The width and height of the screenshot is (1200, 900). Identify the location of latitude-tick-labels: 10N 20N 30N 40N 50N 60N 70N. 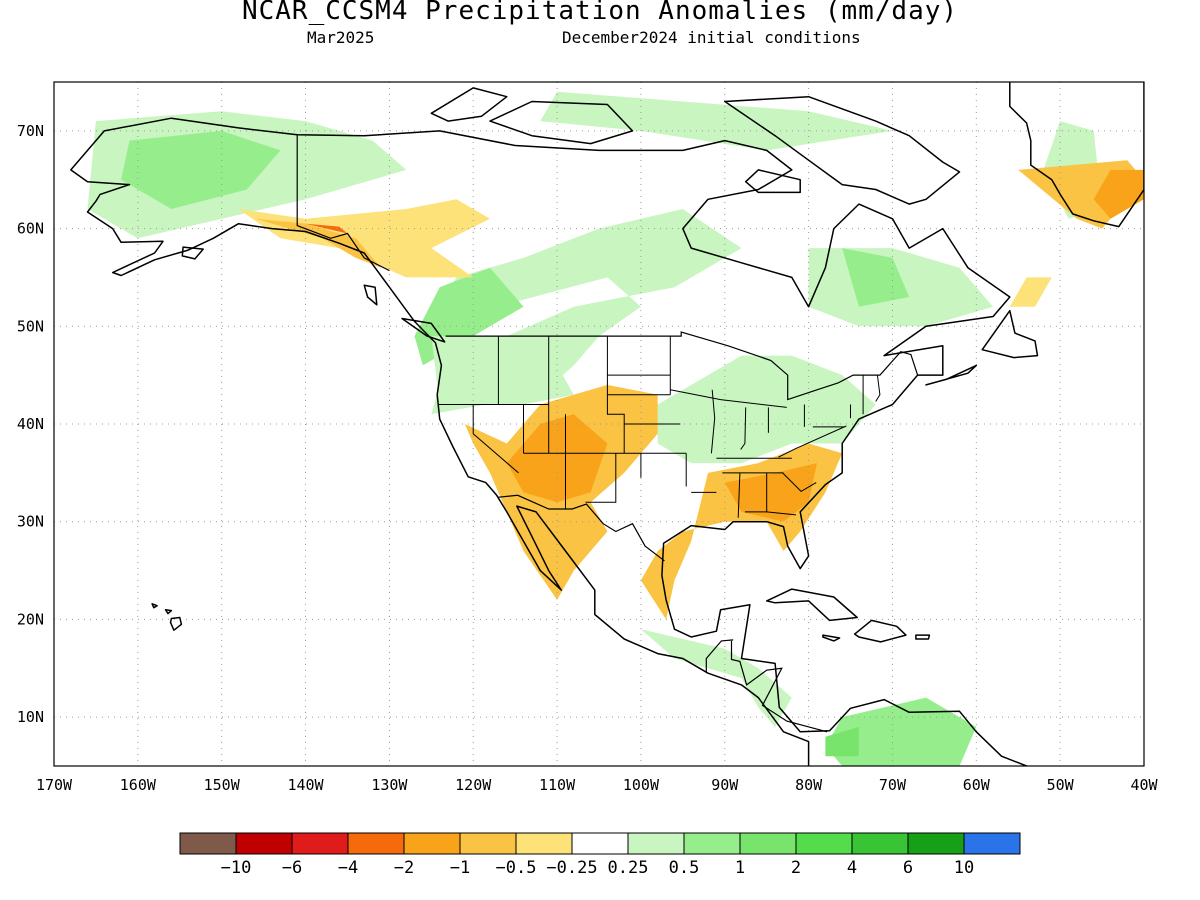
(30, 424).